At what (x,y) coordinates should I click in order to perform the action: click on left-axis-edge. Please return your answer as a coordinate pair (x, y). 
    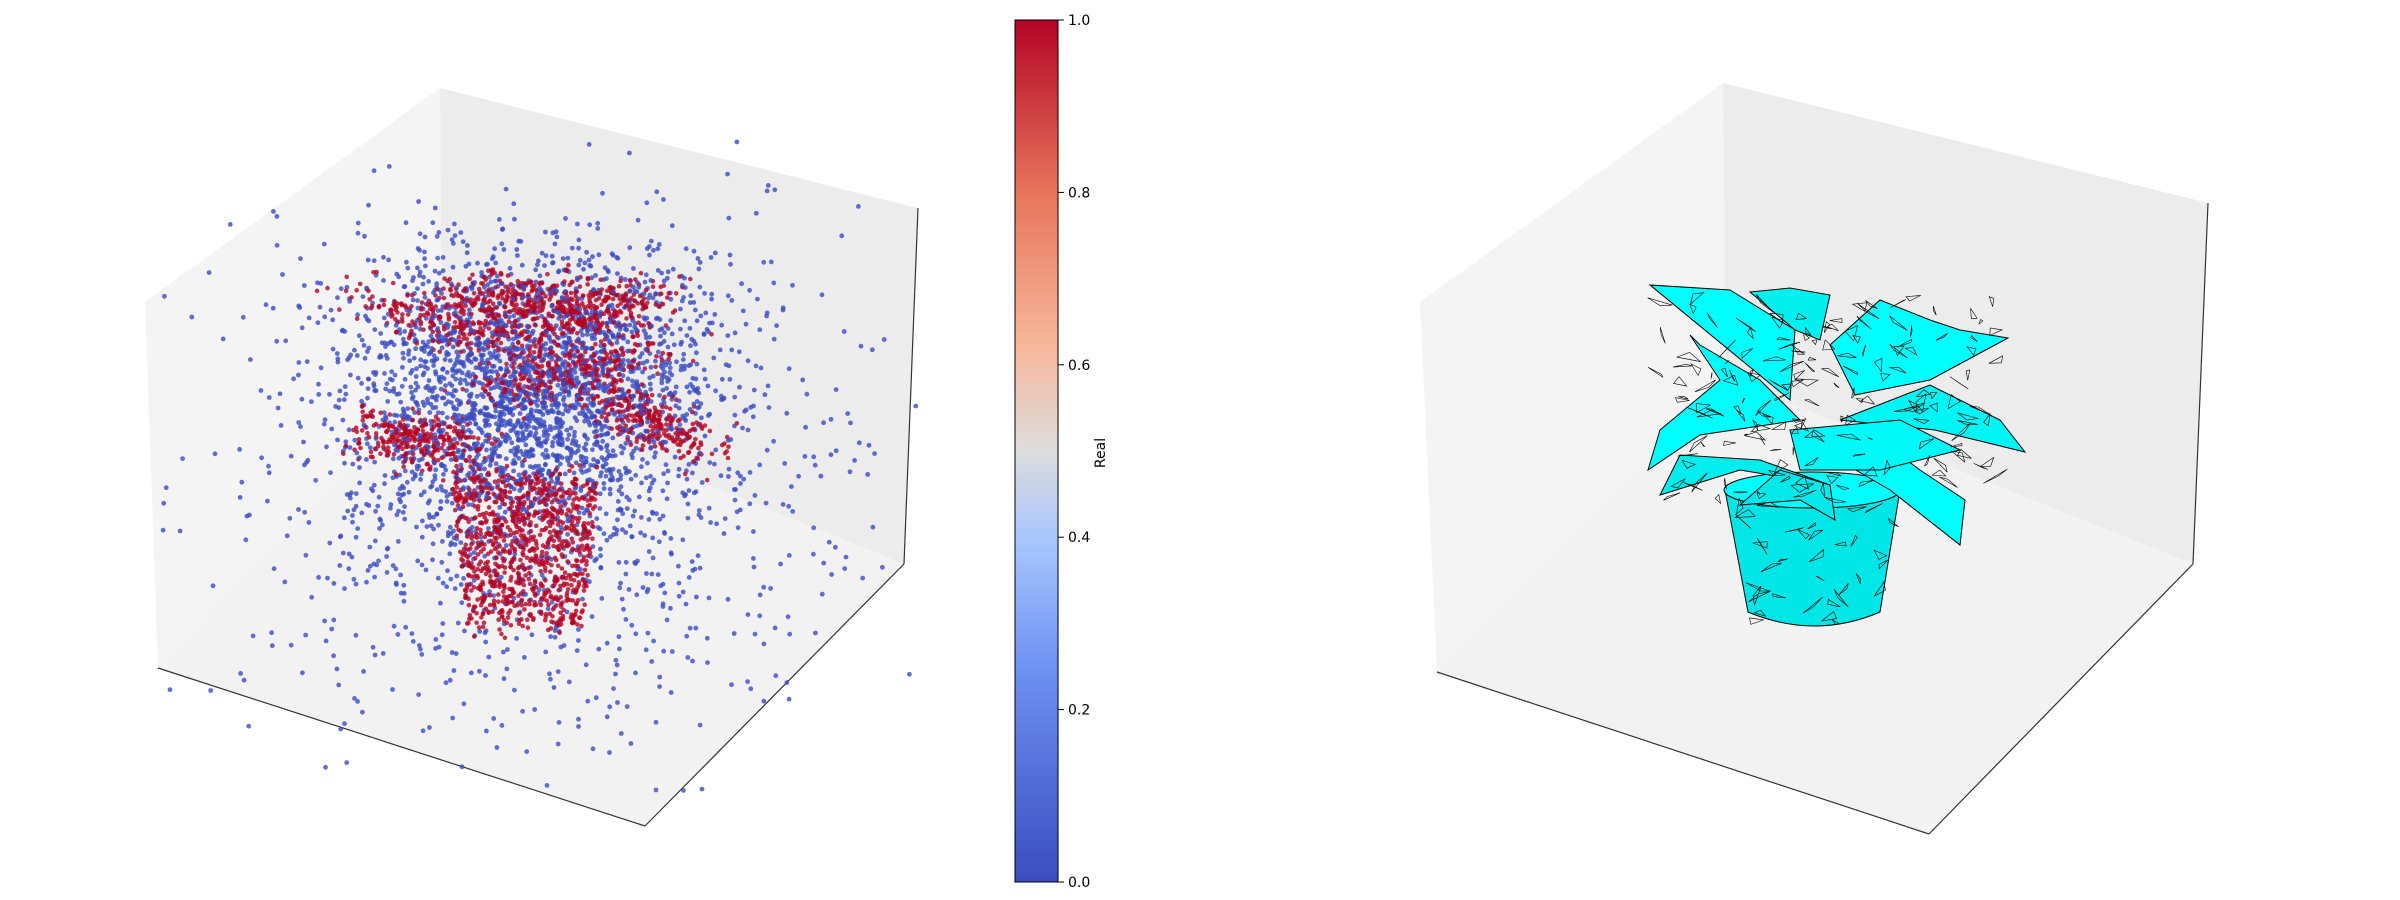
    Looking at the image, I should click on (774, 695).